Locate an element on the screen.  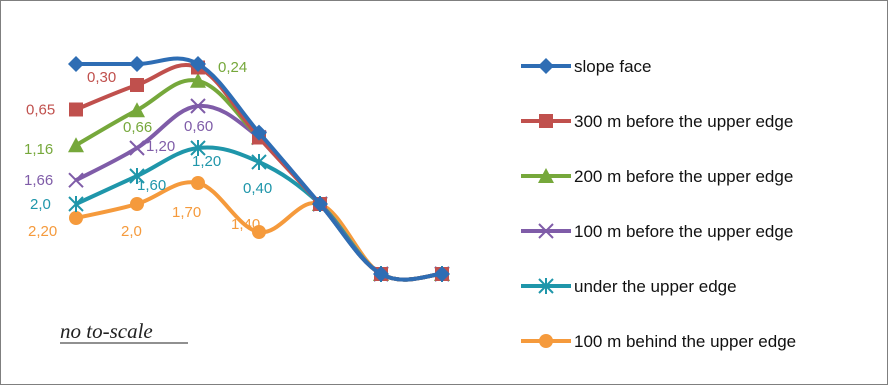
legend-label: slope face is located at coordinates (613, 66).